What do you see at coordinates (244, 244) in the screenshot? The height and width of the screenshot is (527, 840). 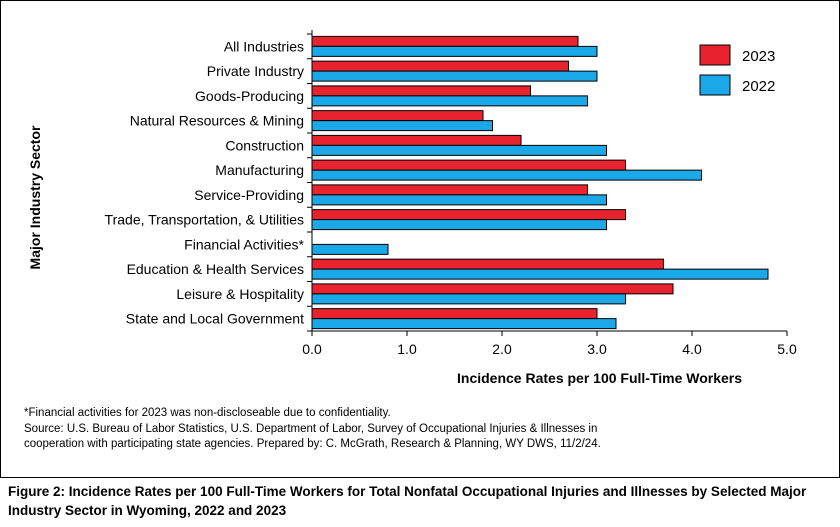 I see `category-label: Financial Activities*` at bounding box center [244, 244].